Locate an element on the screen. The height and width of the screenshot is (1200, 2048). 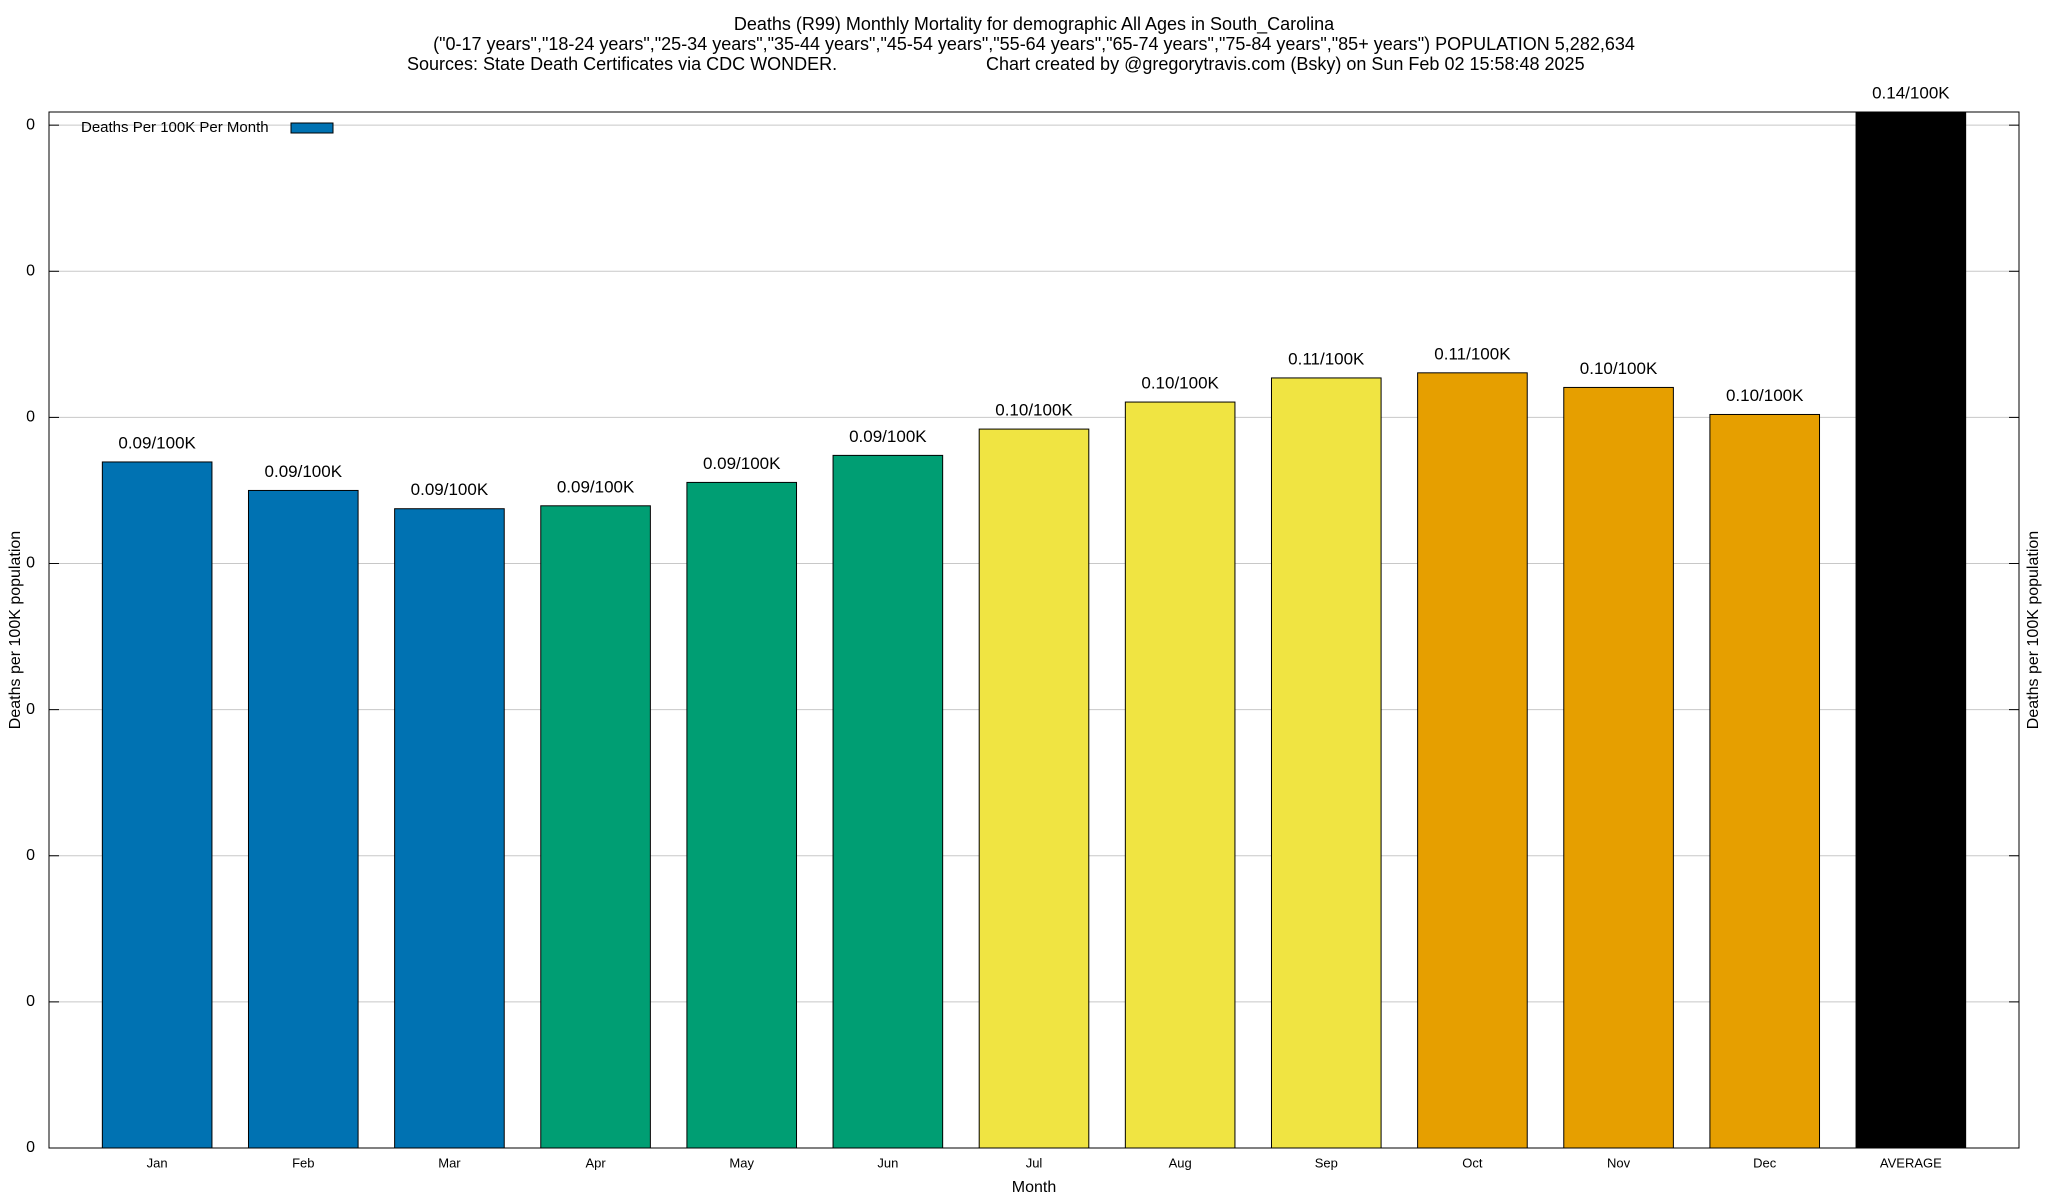
x-tick-label: Dec is located at coordinates (1765, 1162).